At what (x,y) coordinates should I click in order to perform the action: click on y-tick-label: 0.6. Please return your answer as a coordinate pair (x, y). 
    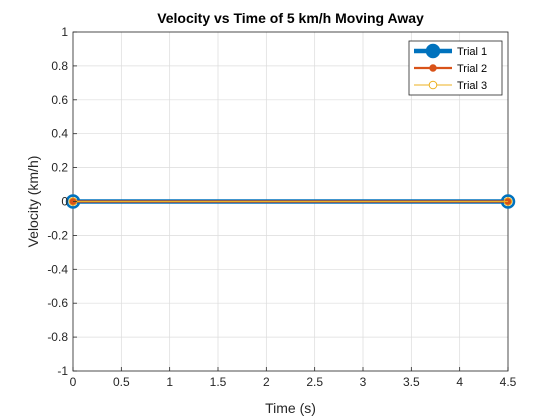
    Looking at the image, I should click on (59, 100).